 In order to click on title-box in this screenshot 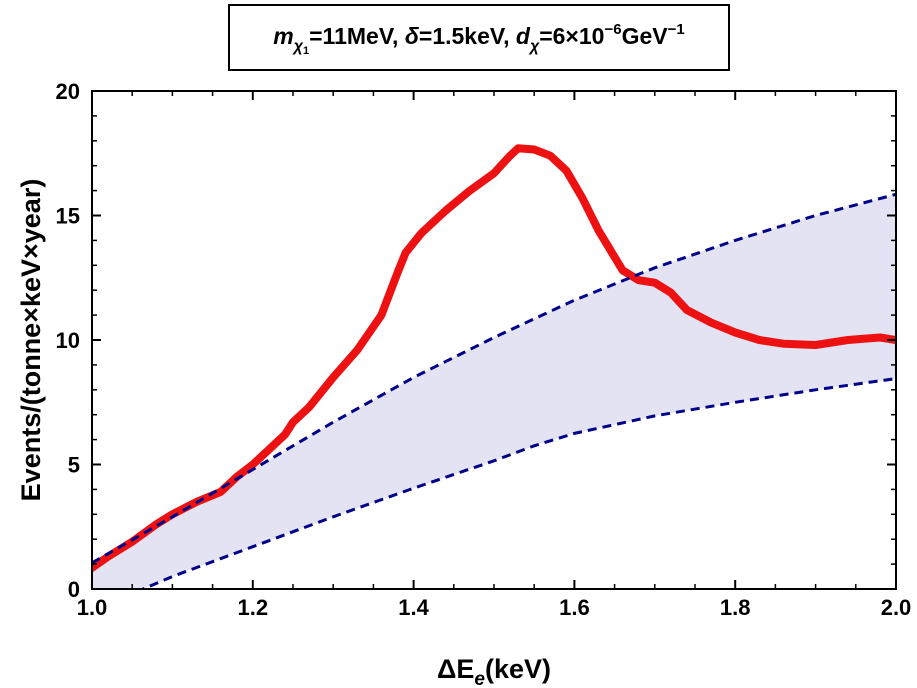, I will do `click(479, 37)`.